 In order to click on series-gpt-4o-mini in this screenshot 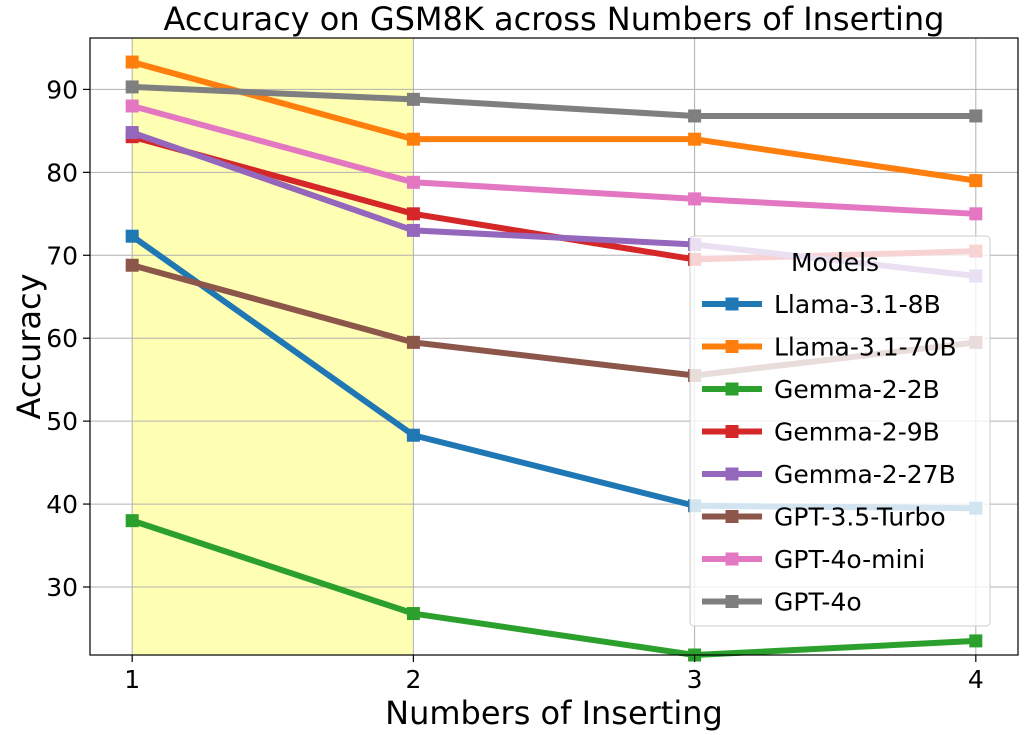, I will do `click(554, 160)`.